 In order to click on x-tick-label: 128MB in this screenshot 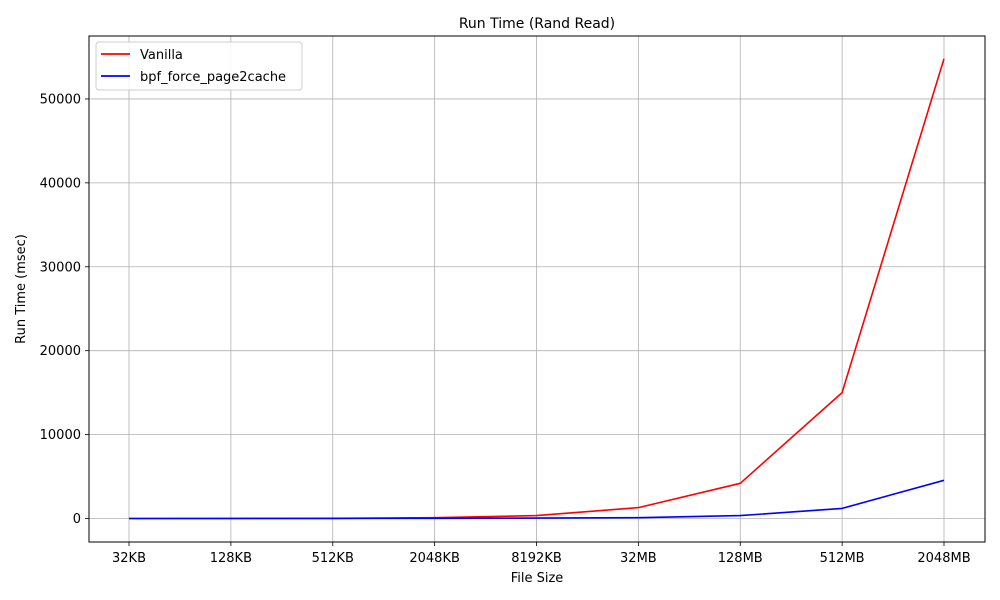, I will do `click(740, 558)`.